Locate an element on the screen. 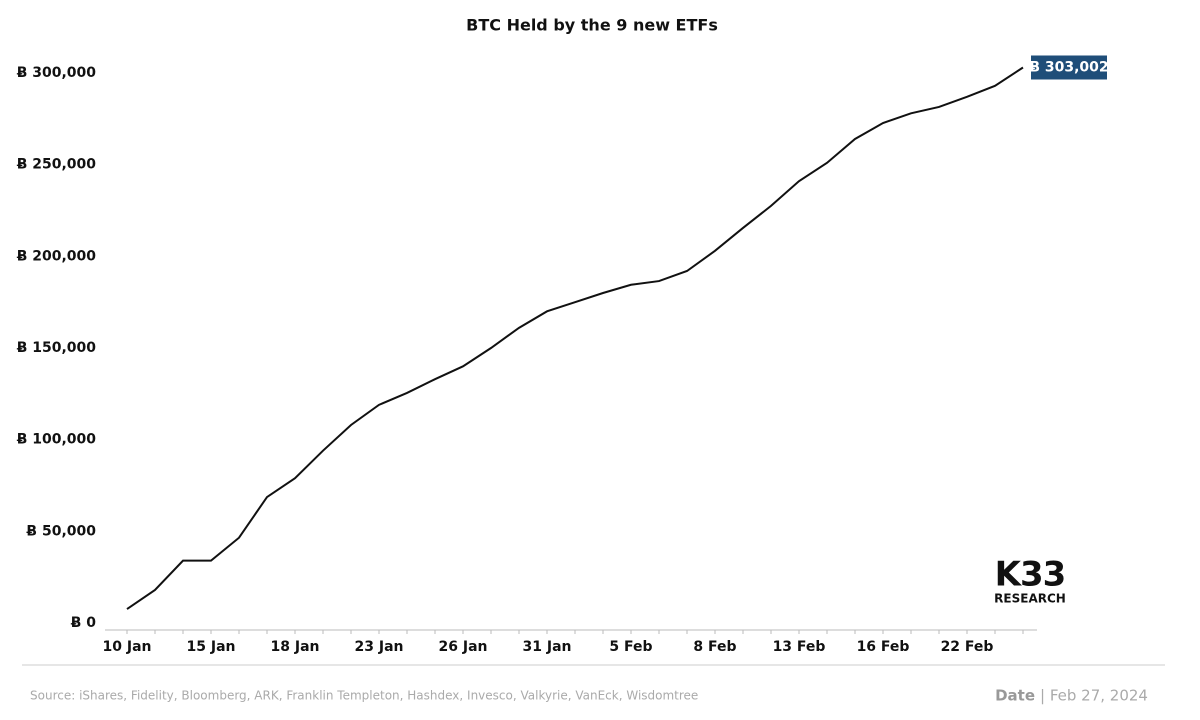 The height and width of the screenshot is (720, 1200). y-tick-label: Ƀ 250,000 is located at coordinates (57, 165).